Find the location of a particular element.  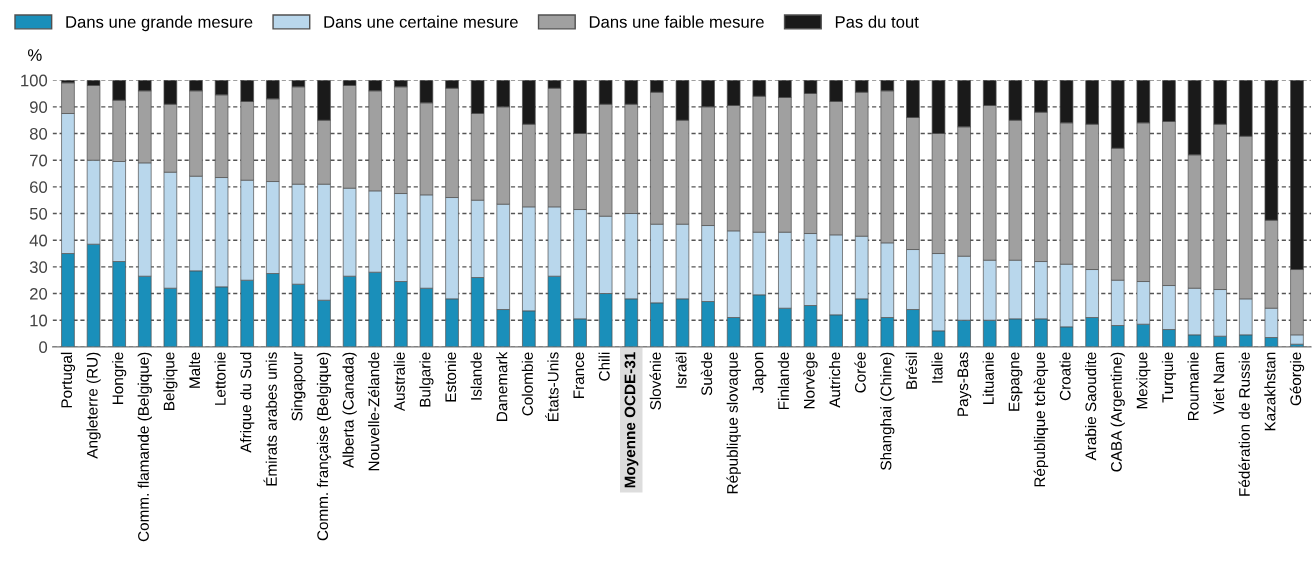

x-tick-label: Croatie is located at coordinates (1065, 376).